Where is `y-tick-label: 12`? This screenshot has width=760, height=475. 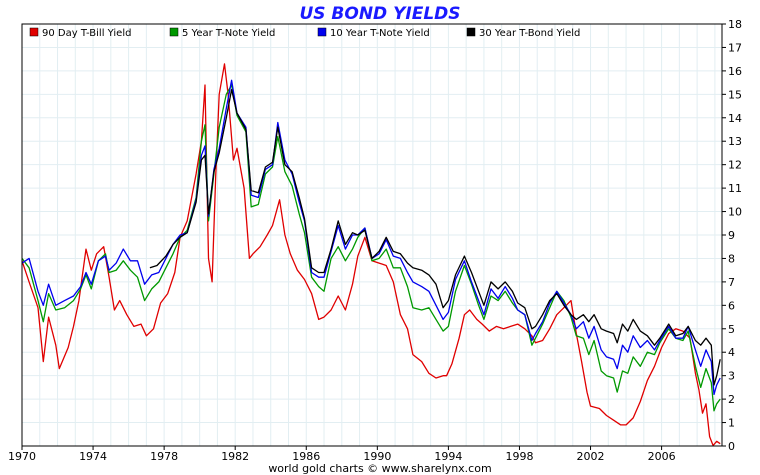 y-tick-label: 12 is located at coordinates (735, 165).